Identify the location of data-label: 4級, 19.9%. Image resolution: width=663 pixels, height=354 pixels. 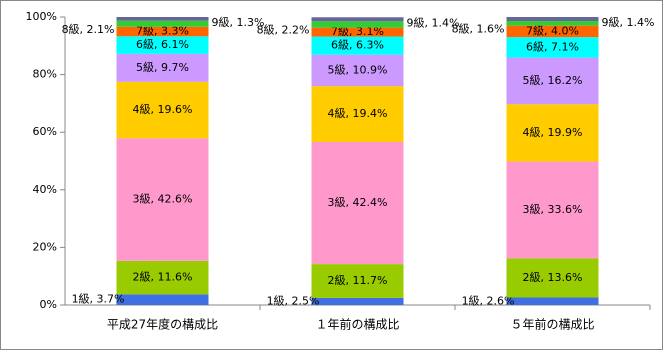
(553, 132).